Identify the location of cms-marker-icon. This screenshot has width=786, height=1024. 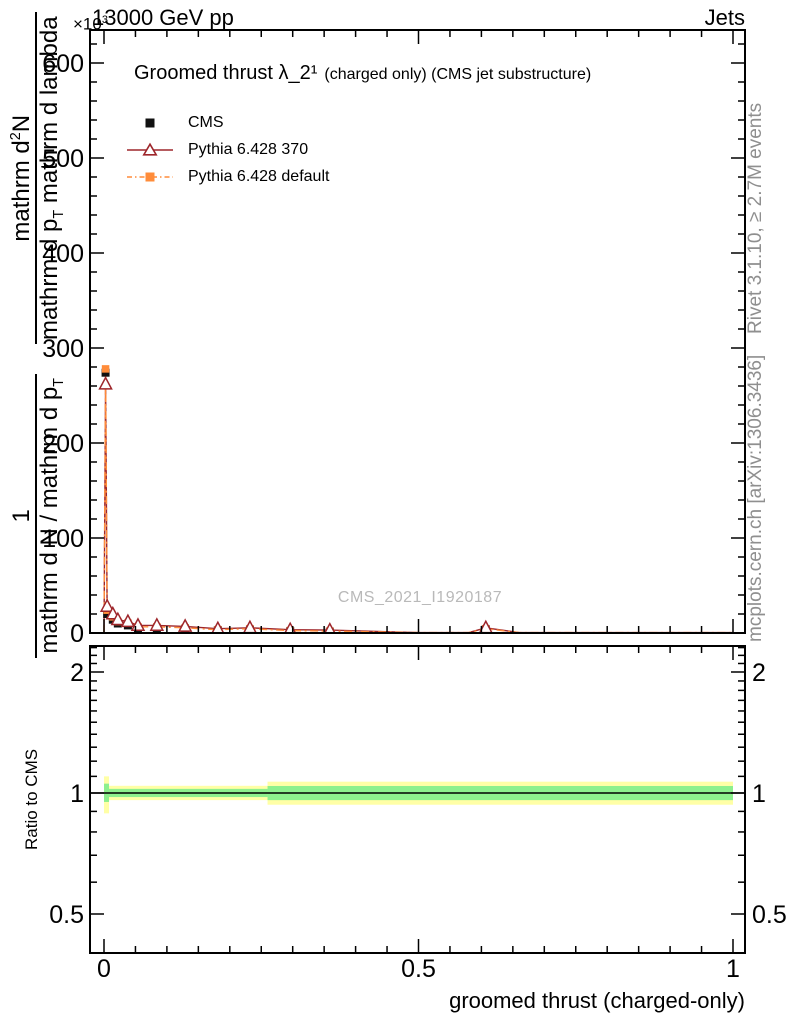
(150, 122).